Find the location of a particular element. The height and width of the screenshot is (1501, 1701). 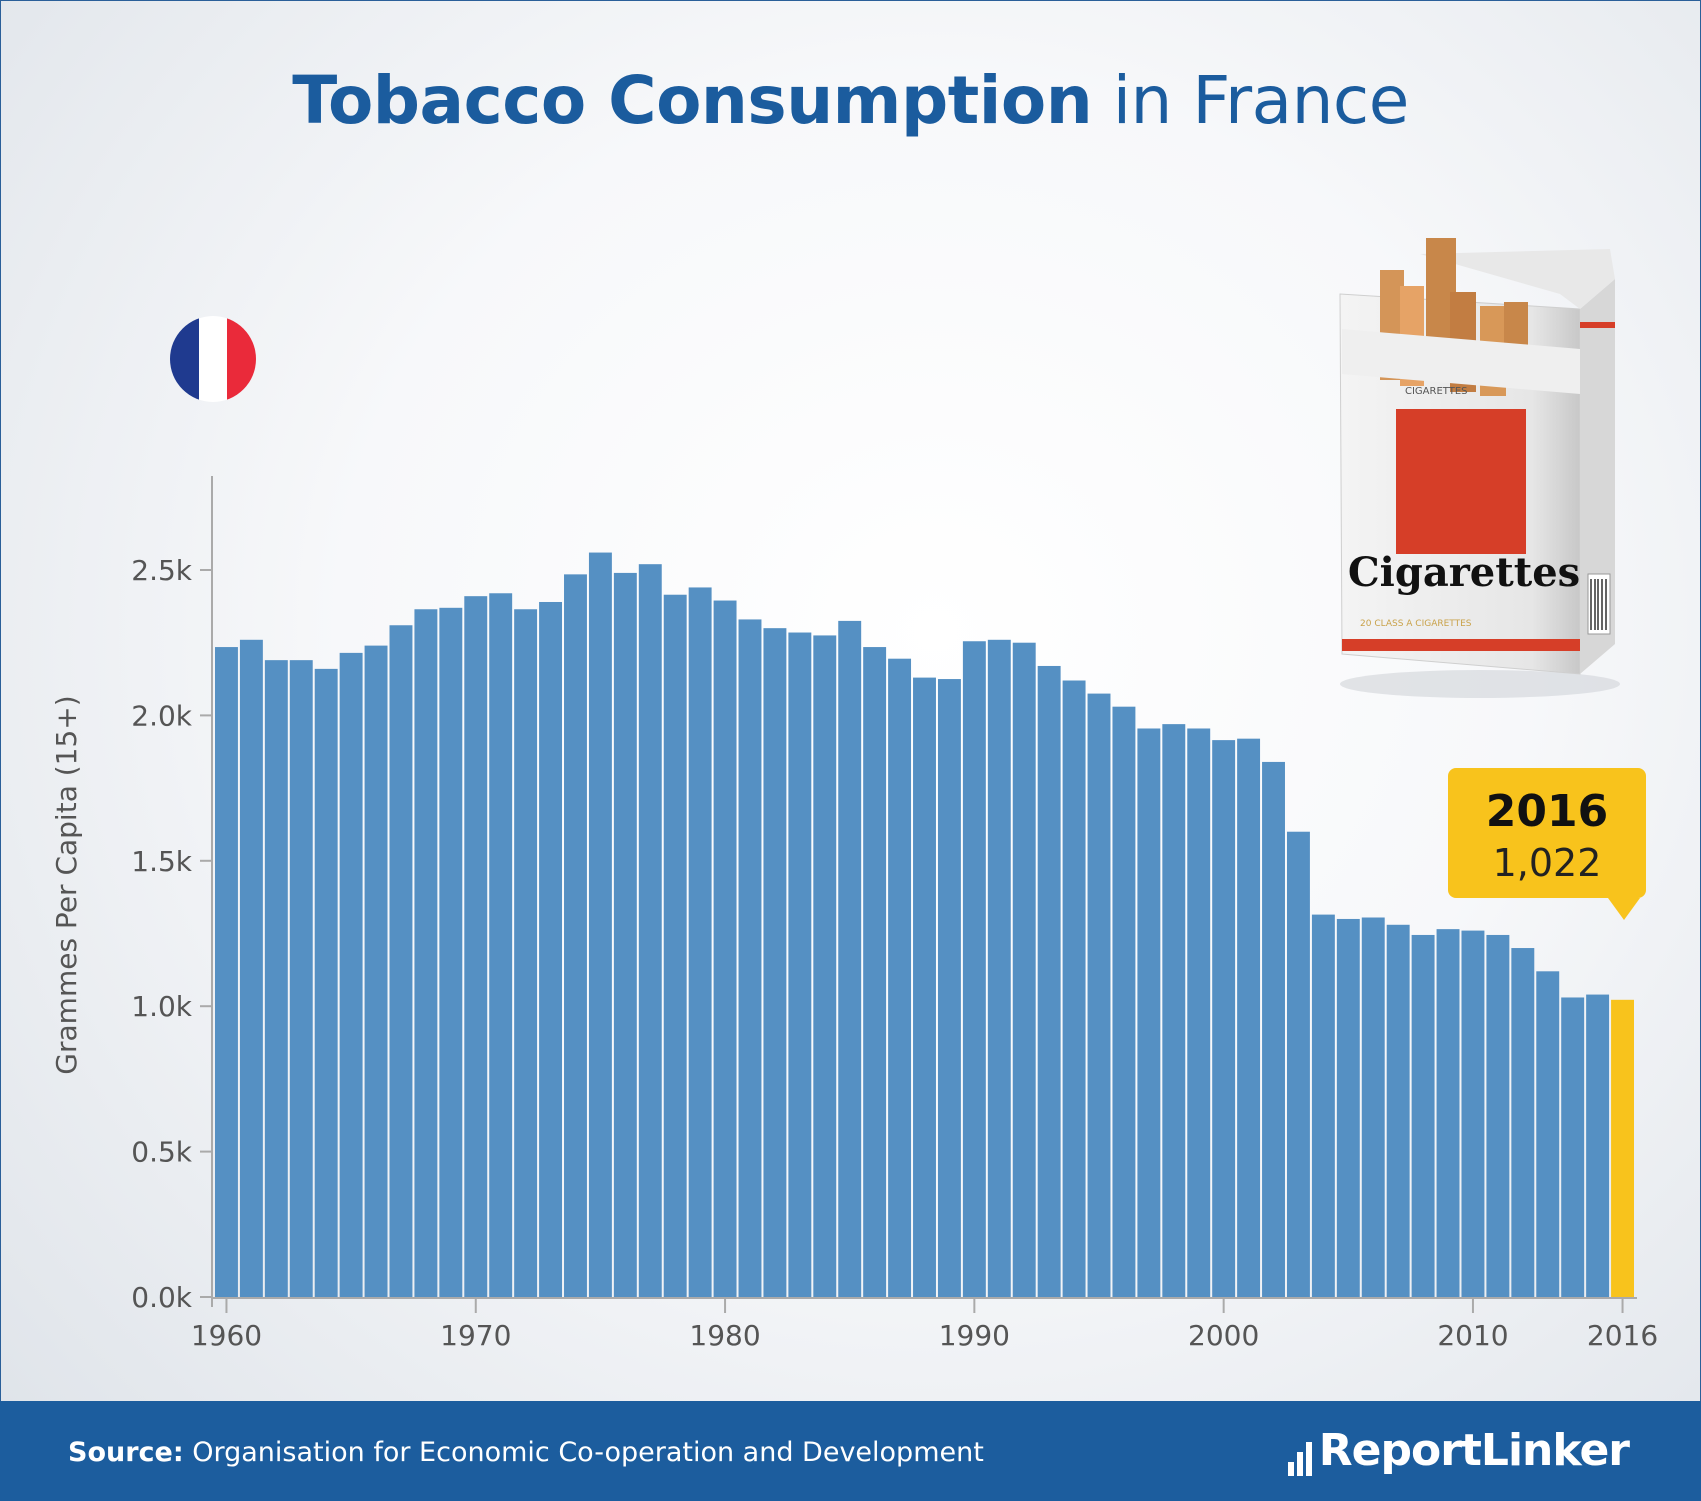

bar-1996 is located at coordinates (1124, 1001).